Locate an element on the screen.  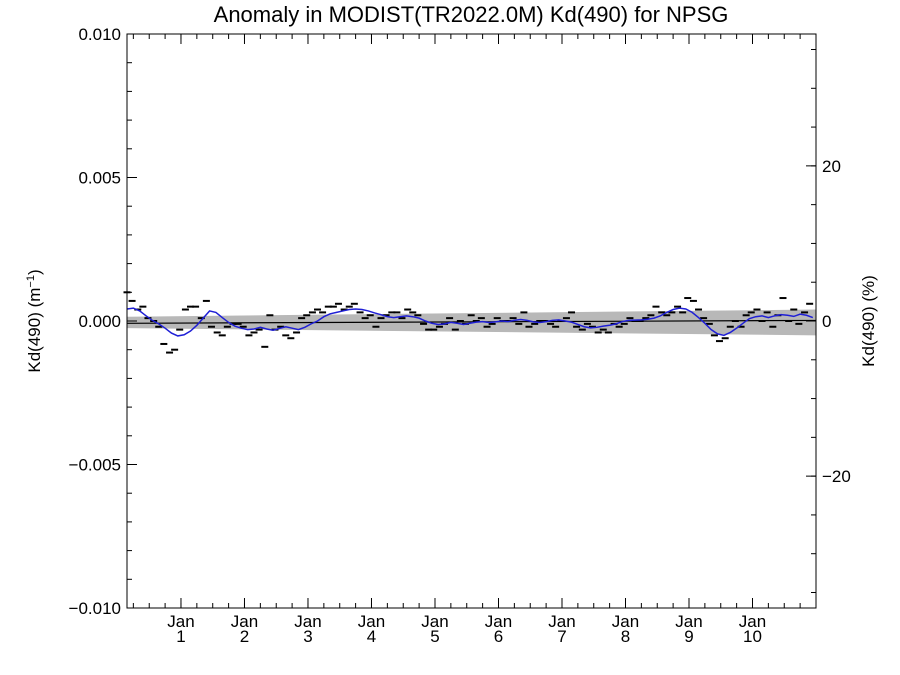
x-tick-label-year: 3 is located at coordinates (307, 636).